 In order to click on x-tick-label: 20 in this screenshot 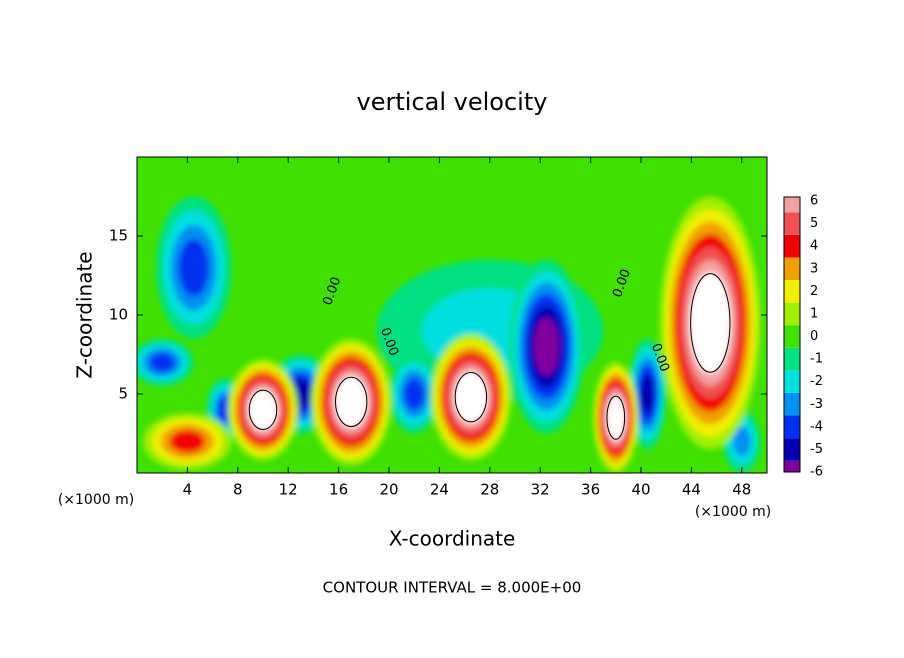, I will do `click(388, 490)`.